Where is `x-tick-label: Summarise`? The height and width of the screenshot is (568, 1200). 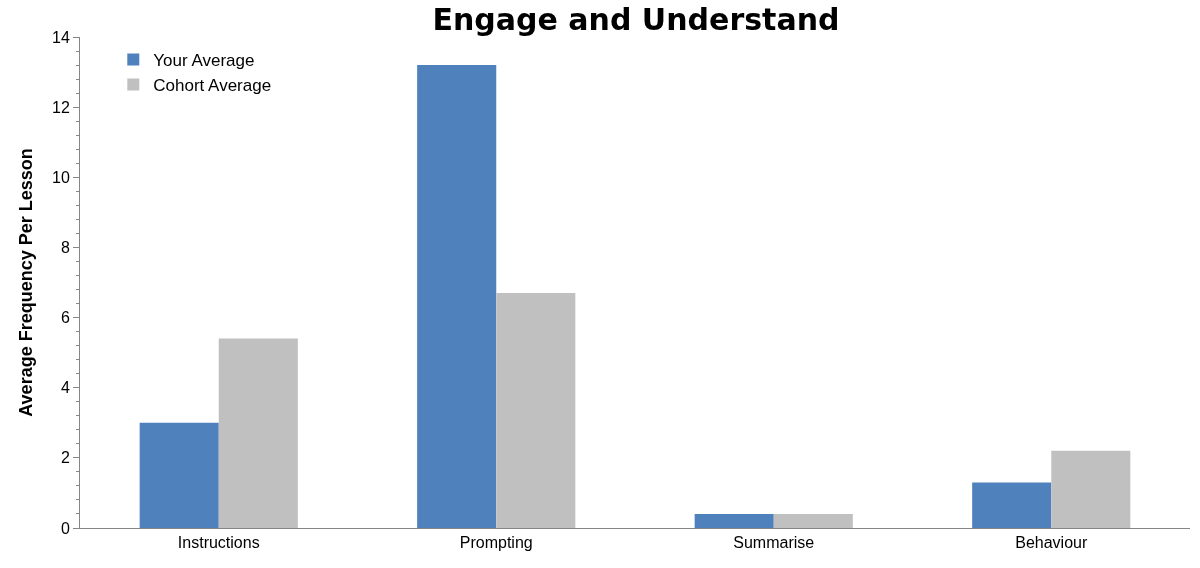
x-tick-label: Summarise is located at coordinates (774, 543).